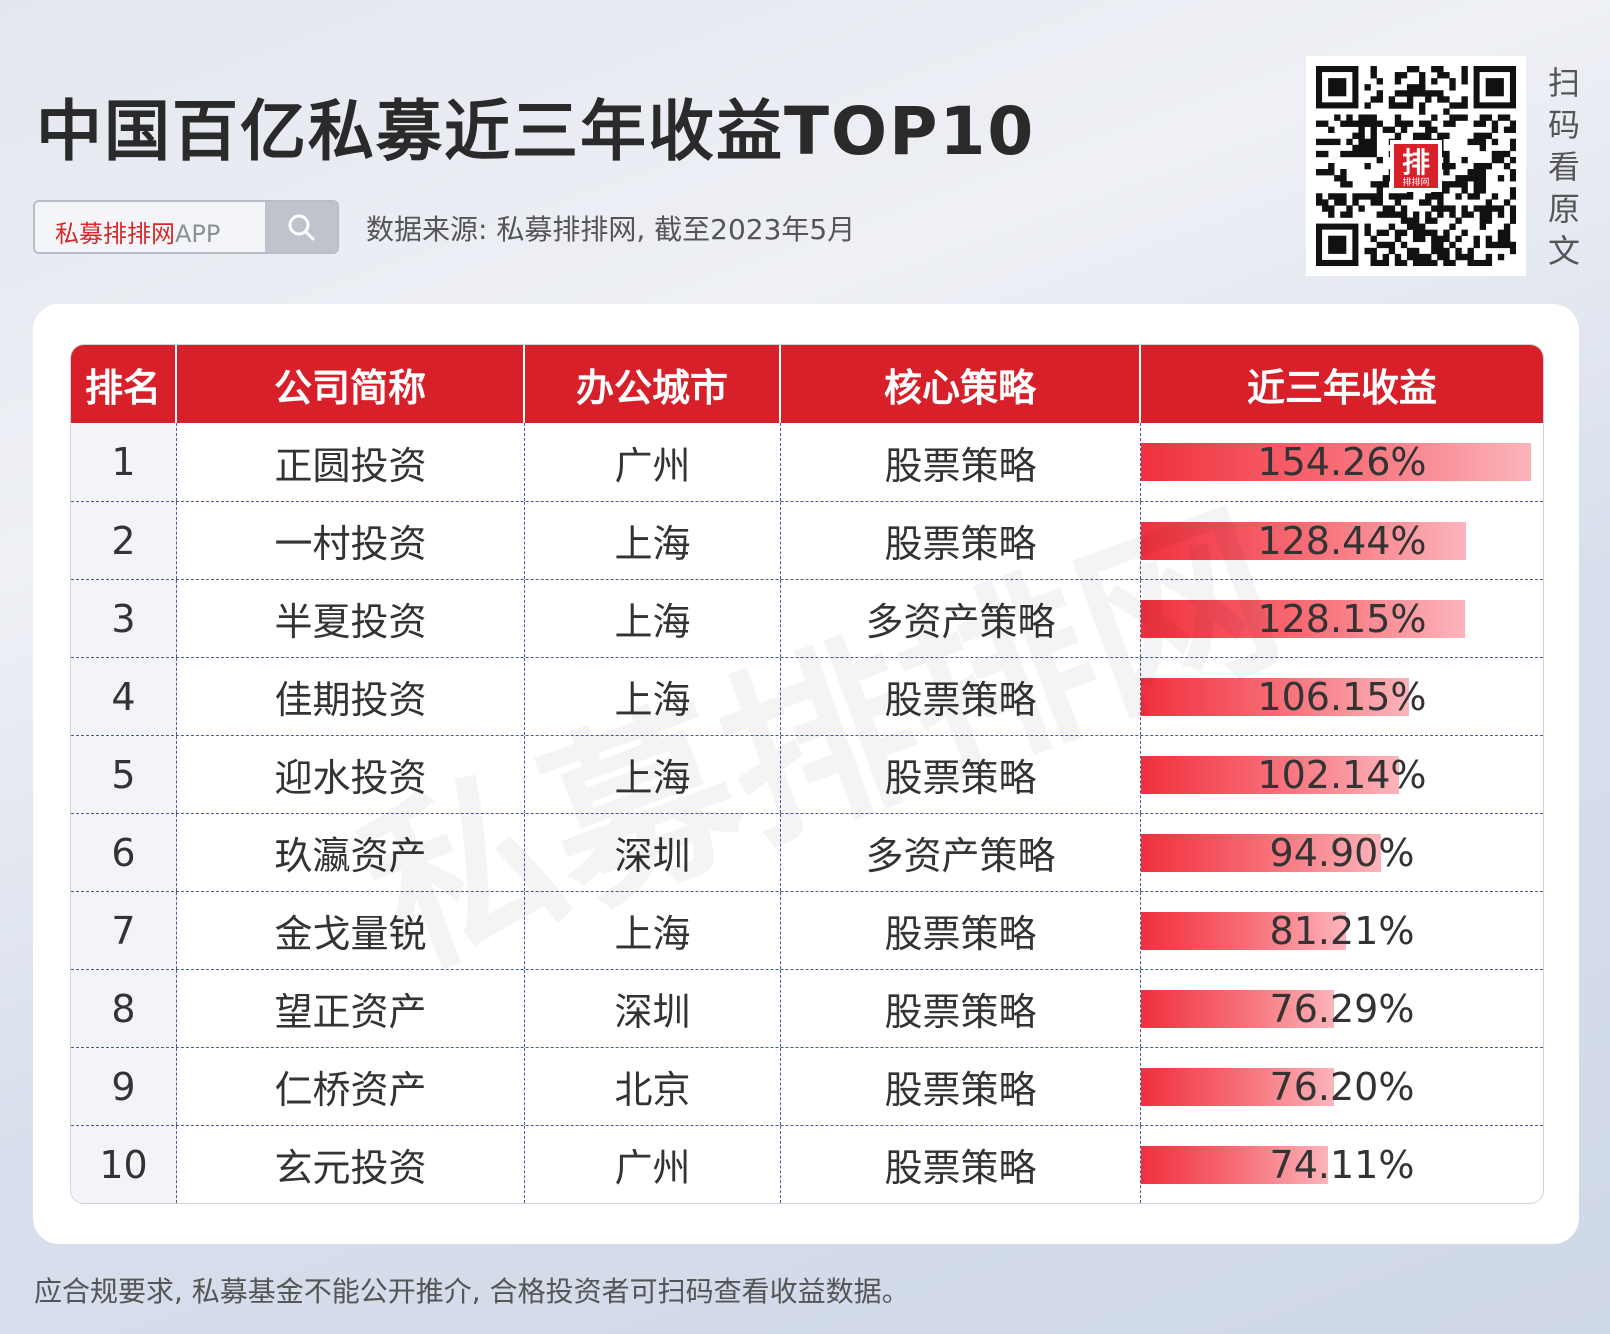 This screenshot has width=1610, height=1334. I want to click on return-value: 74.11%, so click(1342, 1164).